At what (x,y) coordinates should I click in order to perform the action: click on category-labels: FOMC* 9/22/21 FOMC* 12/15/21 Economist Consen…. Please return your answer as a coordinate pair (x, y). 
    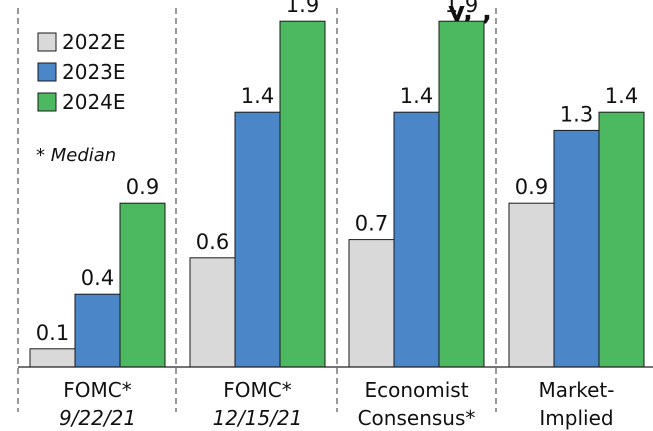
    Looking at the image, I should click on (337, 404).